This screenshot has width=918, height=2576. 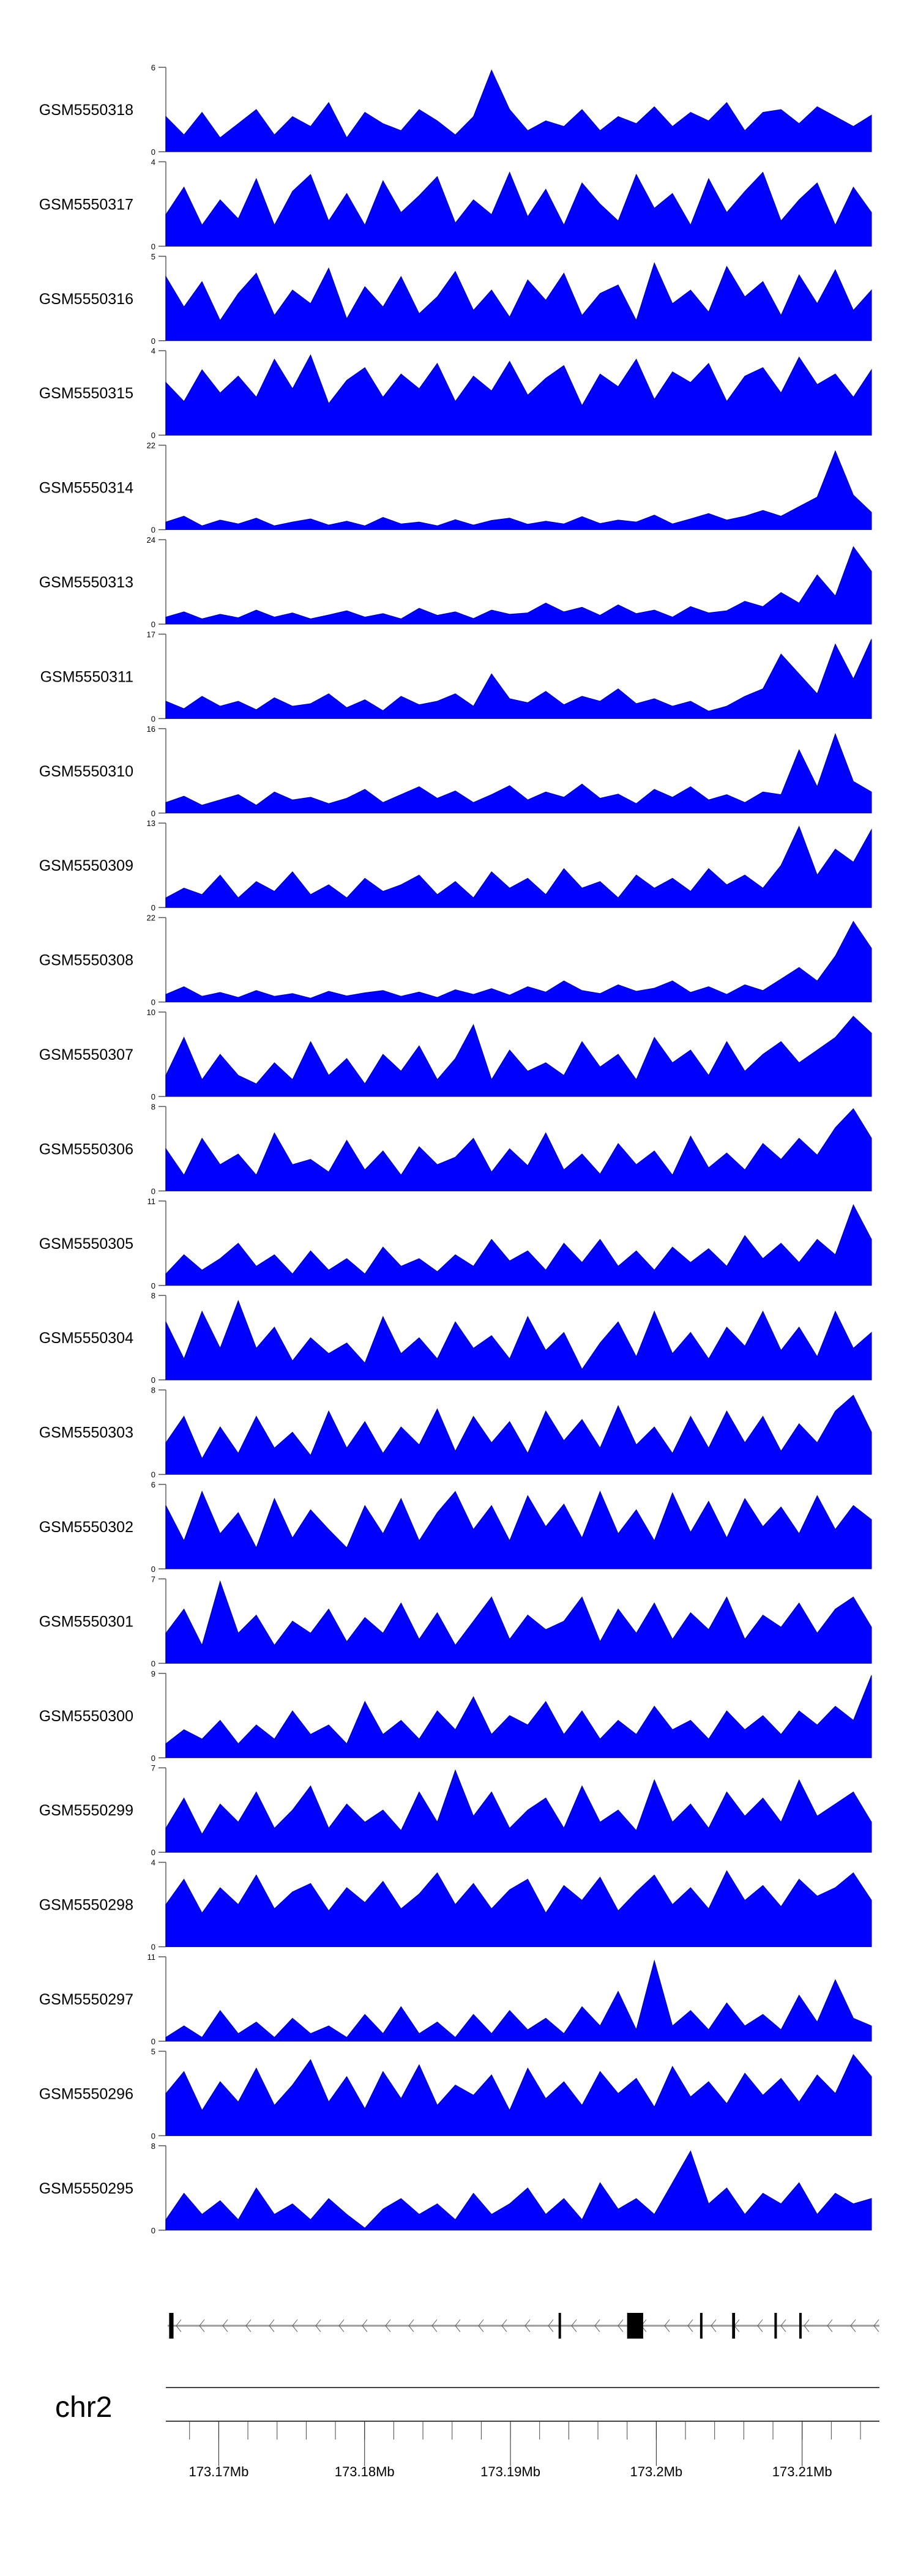 I want to click on y-axis-max-label: 6, so click(x=153, y=1485).